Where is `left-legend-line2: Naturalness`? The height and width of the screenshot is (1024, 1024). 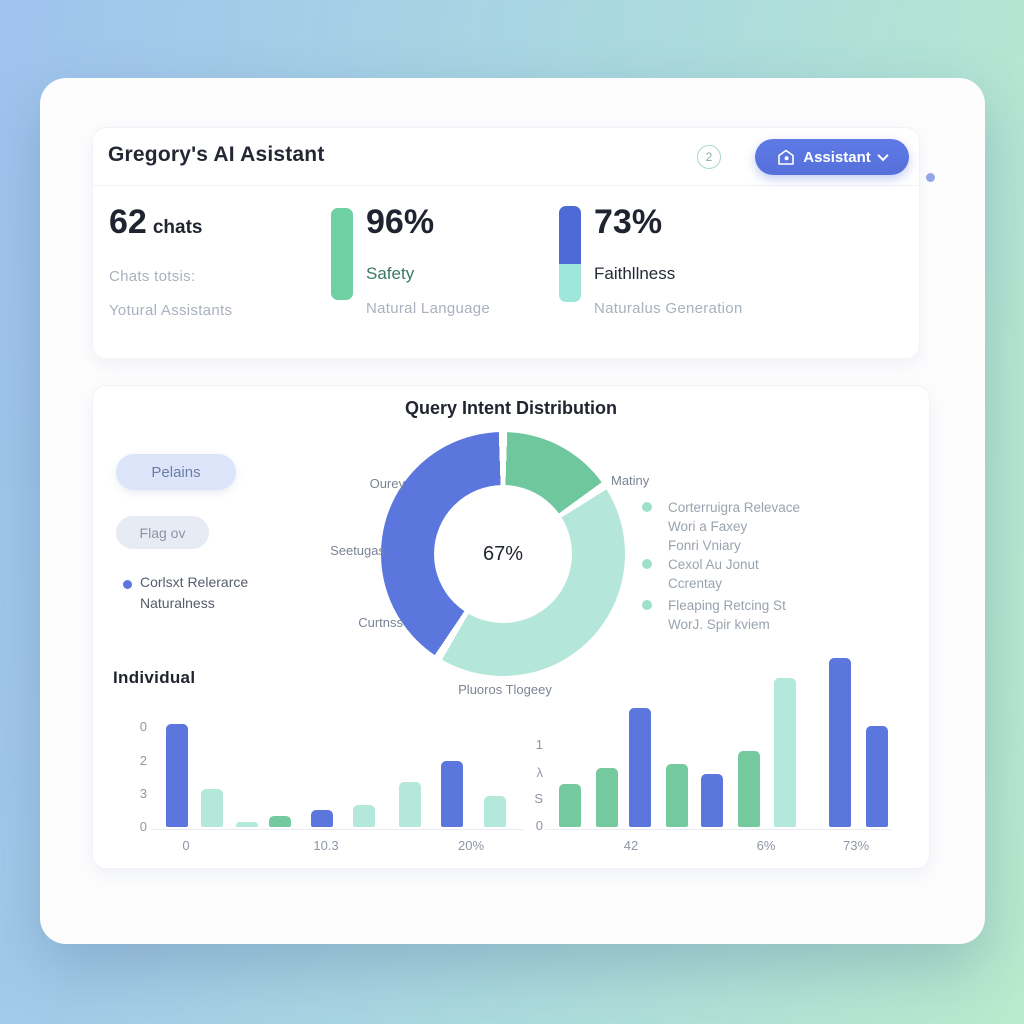
left-legend-line2: Naturalness is located at coordinates (177, 603).